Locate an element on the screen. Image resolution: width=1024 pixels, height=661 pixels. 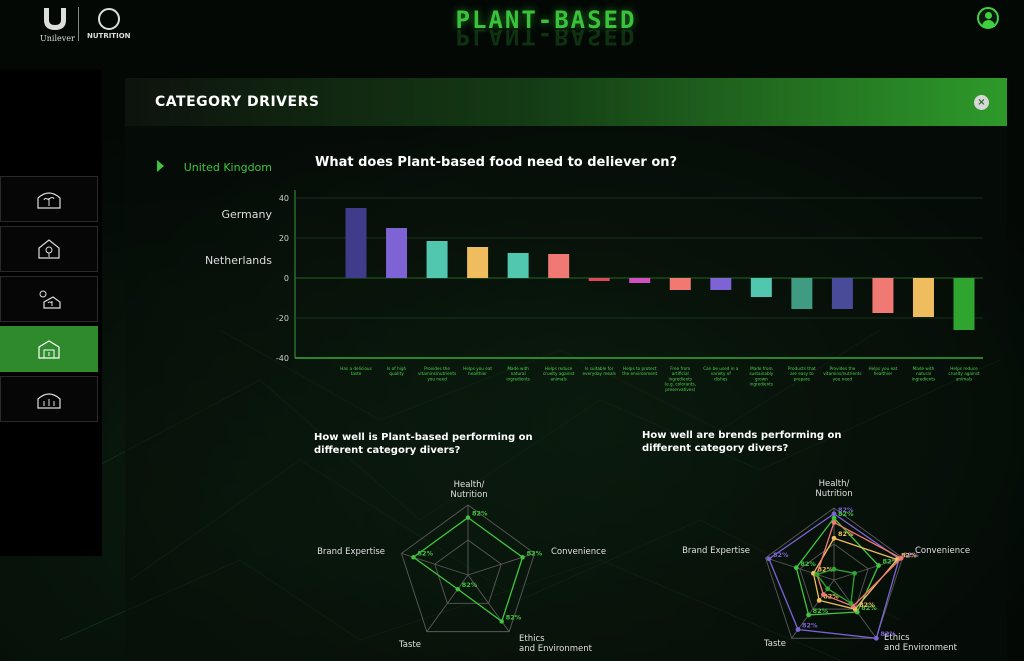
bar-chart-category-label-line: quality is located at coordinates (396, 373).